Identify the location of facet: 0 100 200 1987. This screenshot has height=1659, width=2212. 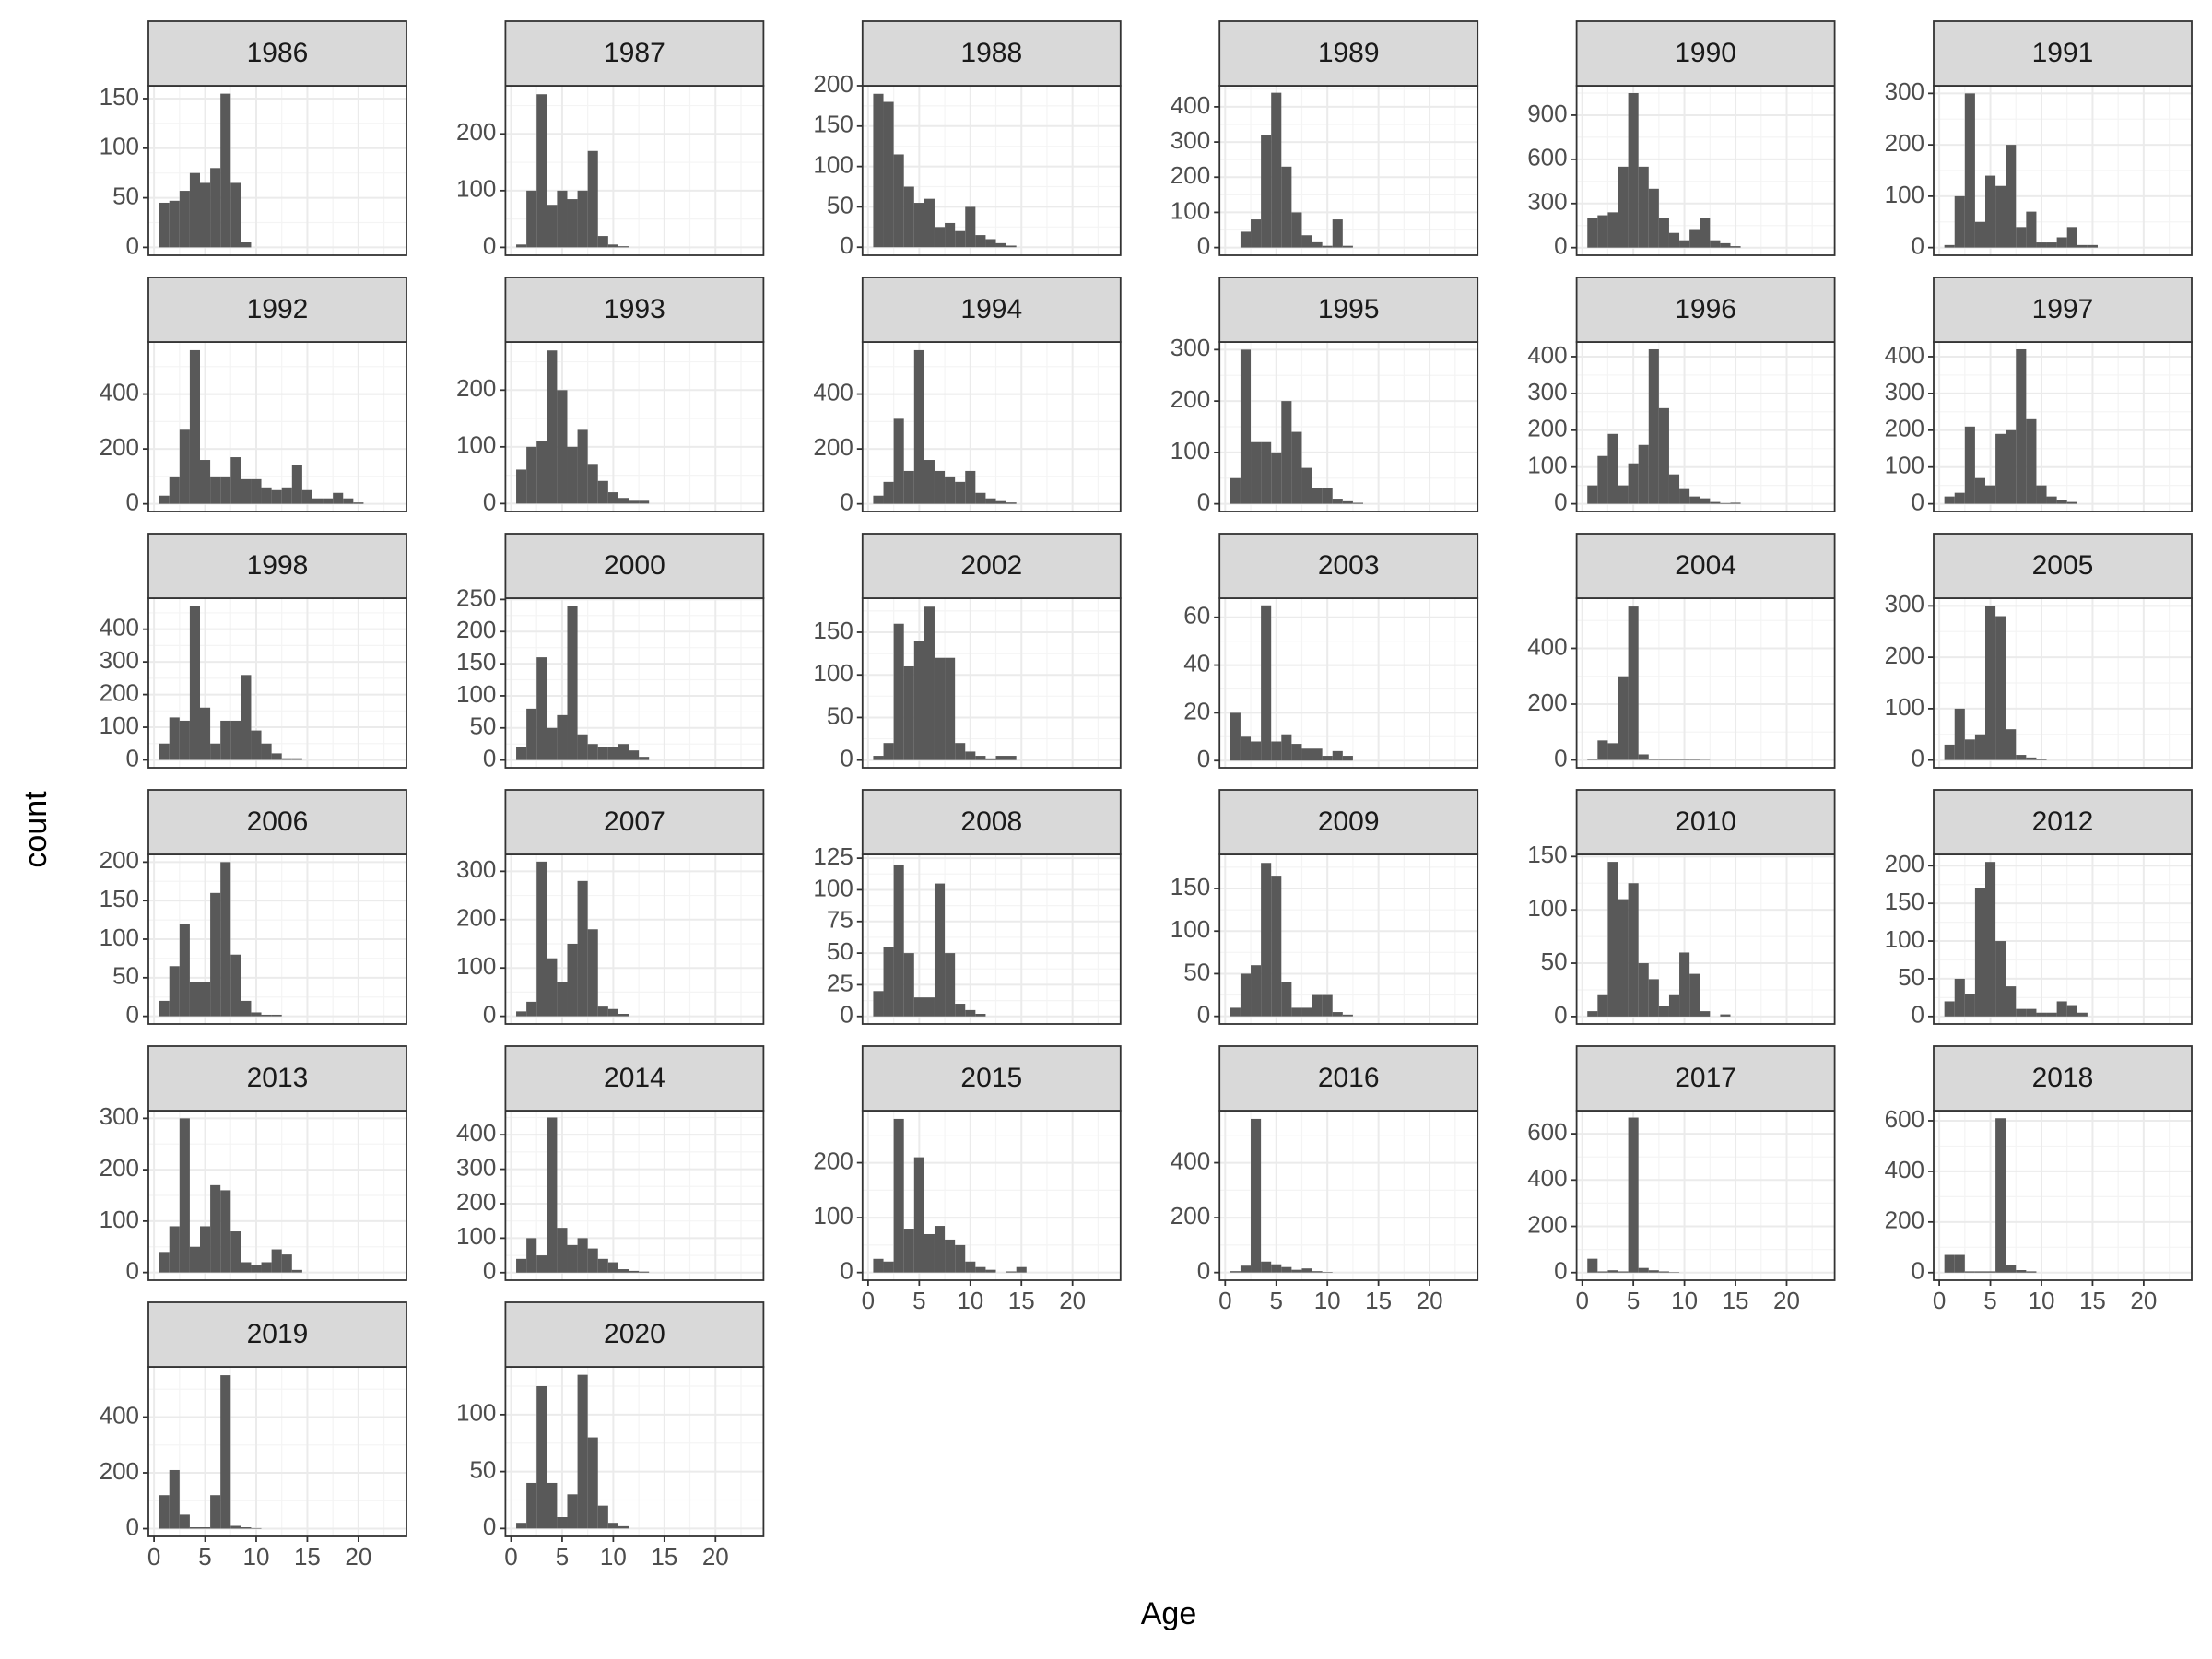
(610, 139).